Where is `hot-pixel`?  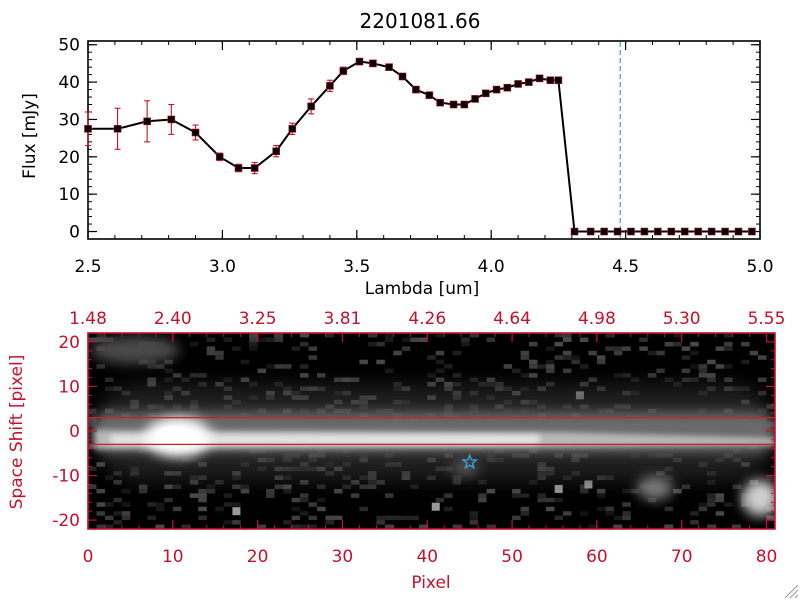 hot-pixel is located at coordinates (435, 506).